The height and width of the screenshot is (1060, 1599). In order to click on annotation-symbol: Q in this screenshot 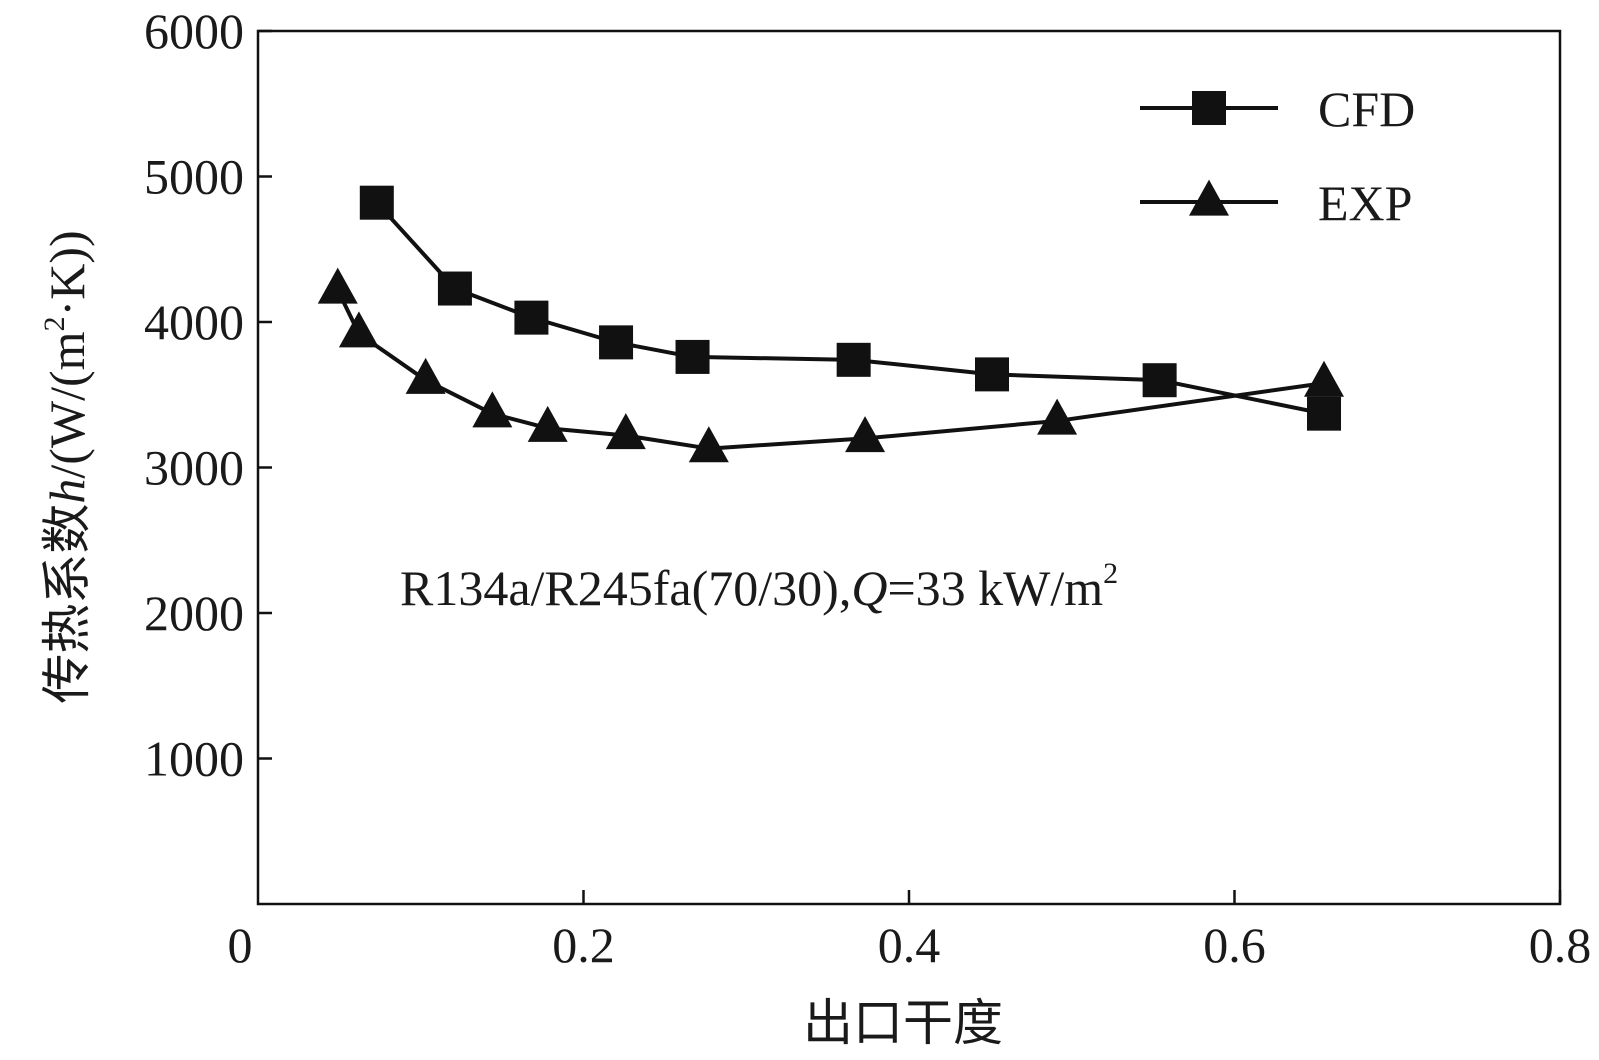, I will do `click(869, 588)`.